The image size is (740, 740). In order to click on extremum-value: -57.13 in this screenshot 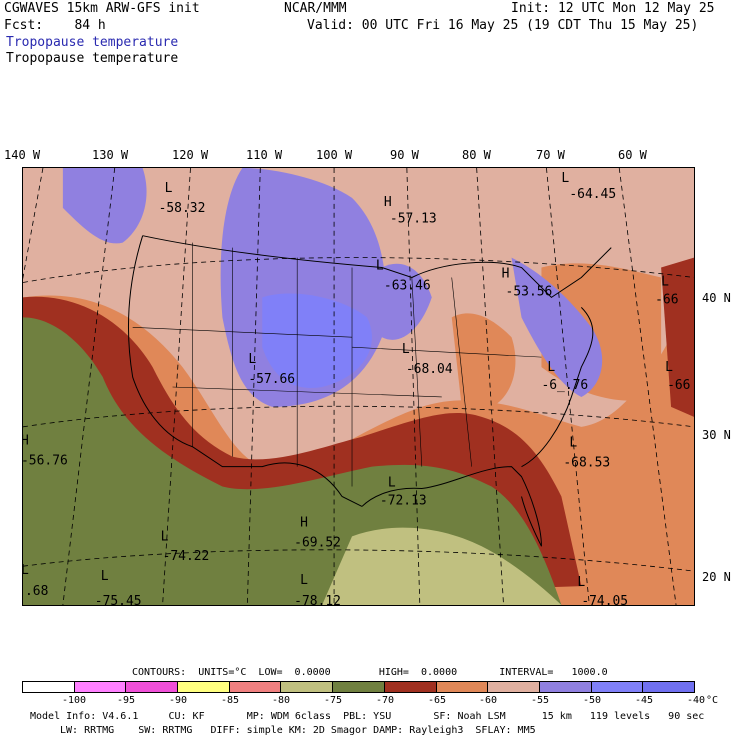, I will do `click(413, 219)`.